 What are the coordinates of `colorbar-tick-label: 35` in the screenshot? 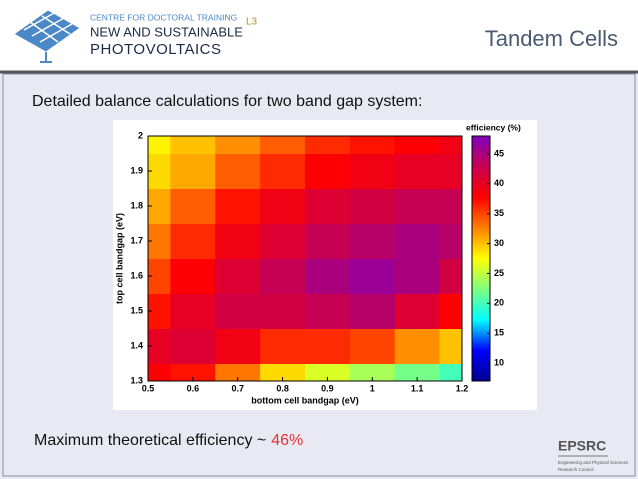 It's located at (499, 213).